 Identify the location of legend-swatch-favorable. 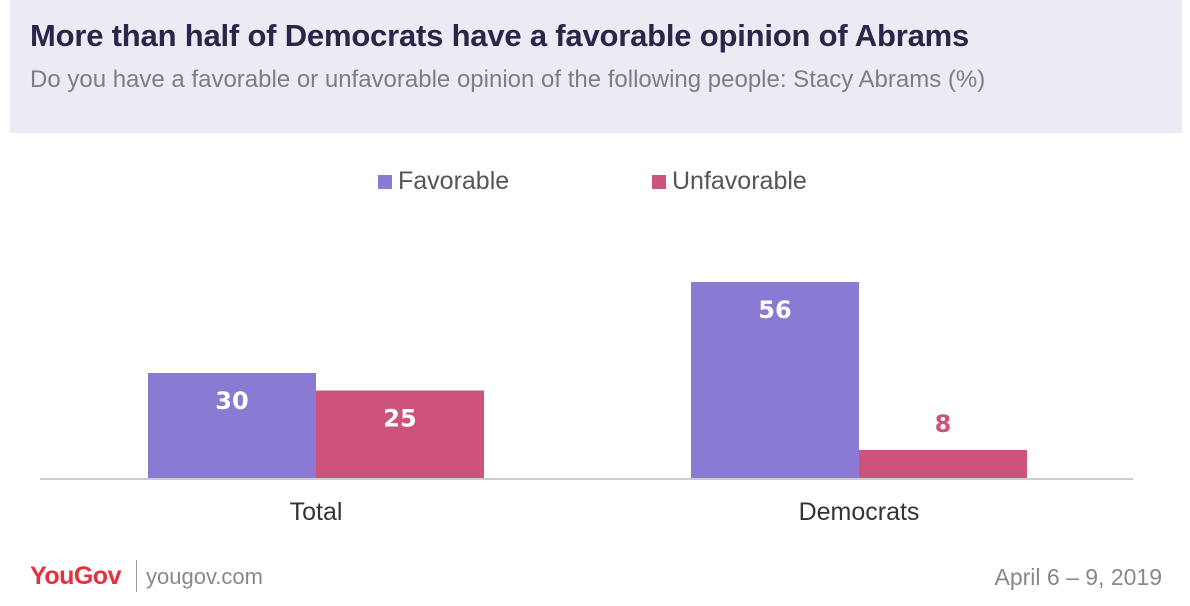
(385, 181).